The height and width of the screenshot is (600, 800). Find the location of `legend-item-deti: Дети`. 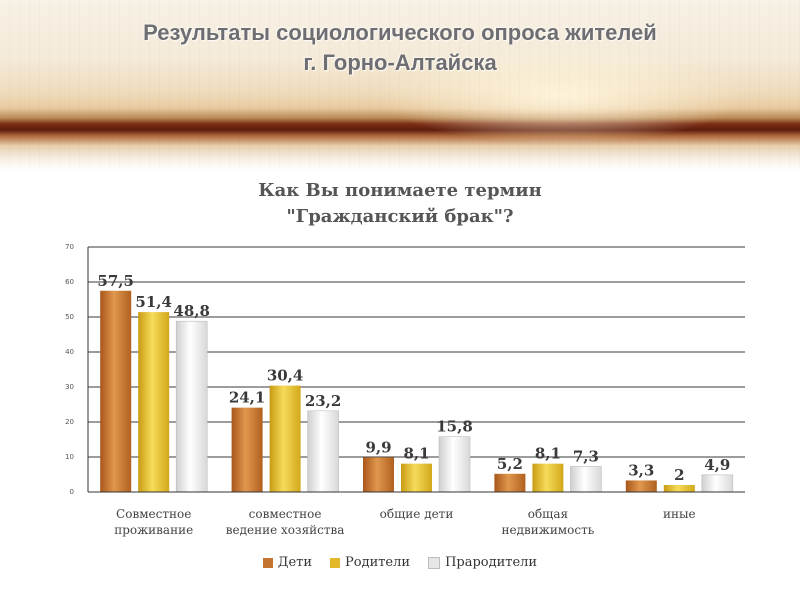

legend-item-deti: Дети is located at coordinates (287, 562).